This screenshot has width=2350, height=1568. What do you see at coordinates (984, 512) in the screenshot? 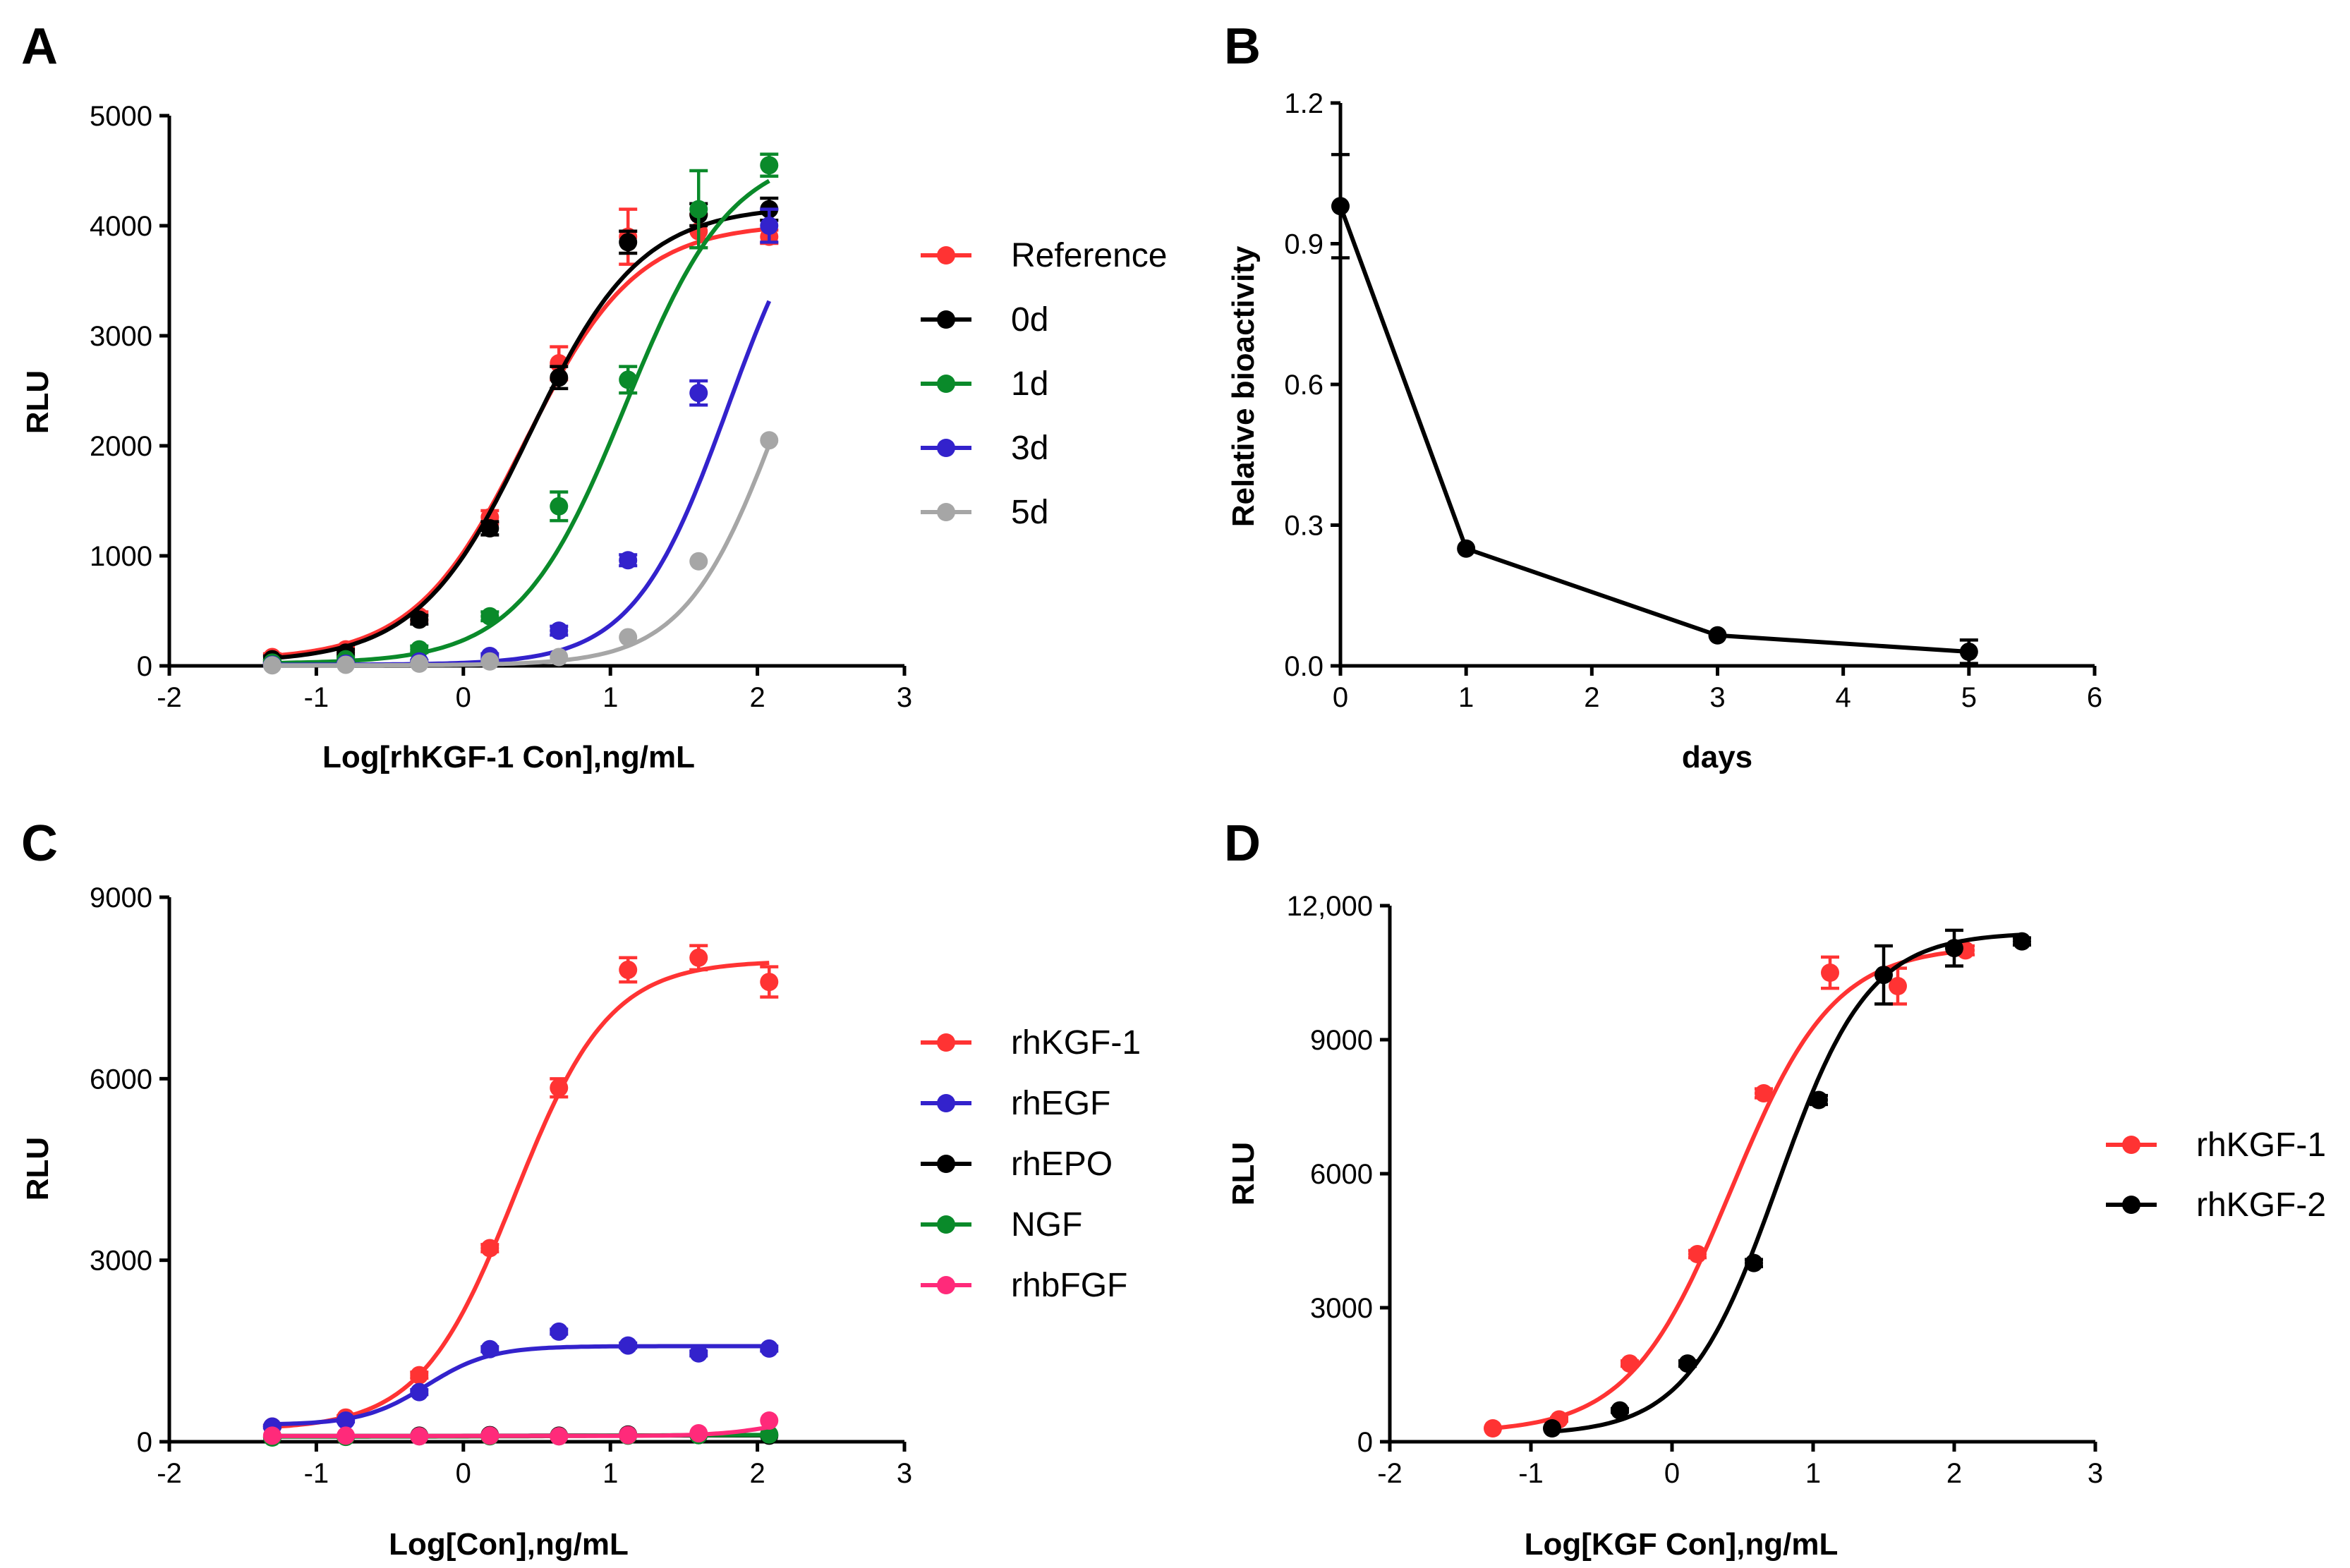
I see `panel-a-legend-item: 5d` at bounding box center [984, 512].